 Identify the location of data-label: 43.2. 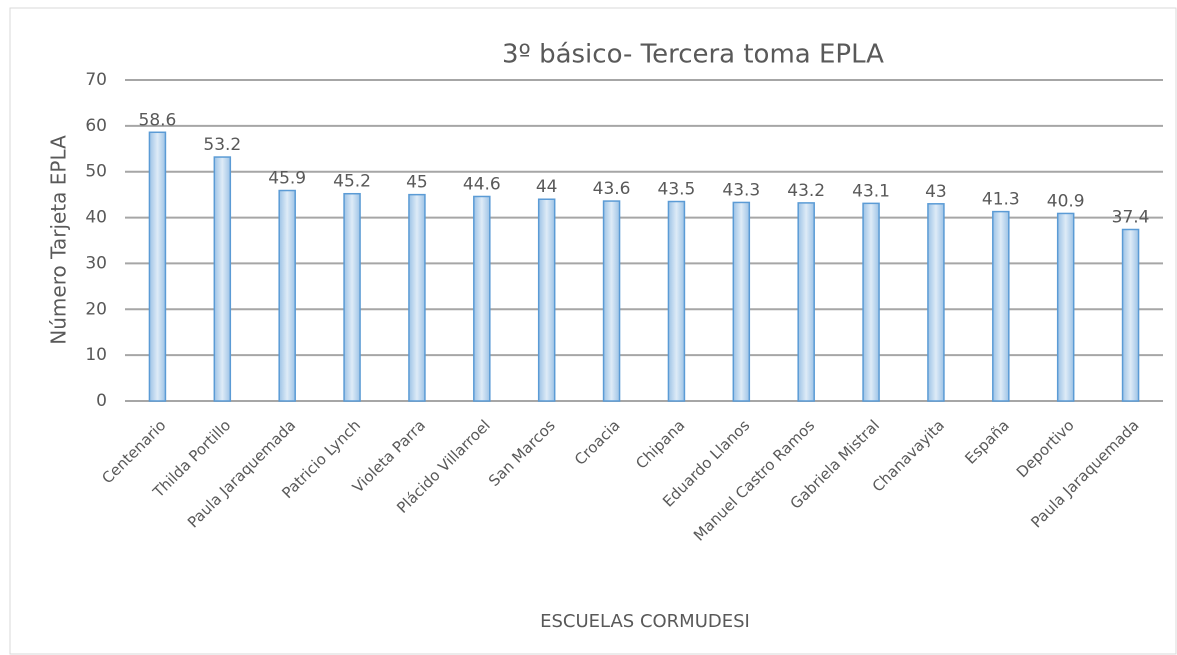
(806, 191).